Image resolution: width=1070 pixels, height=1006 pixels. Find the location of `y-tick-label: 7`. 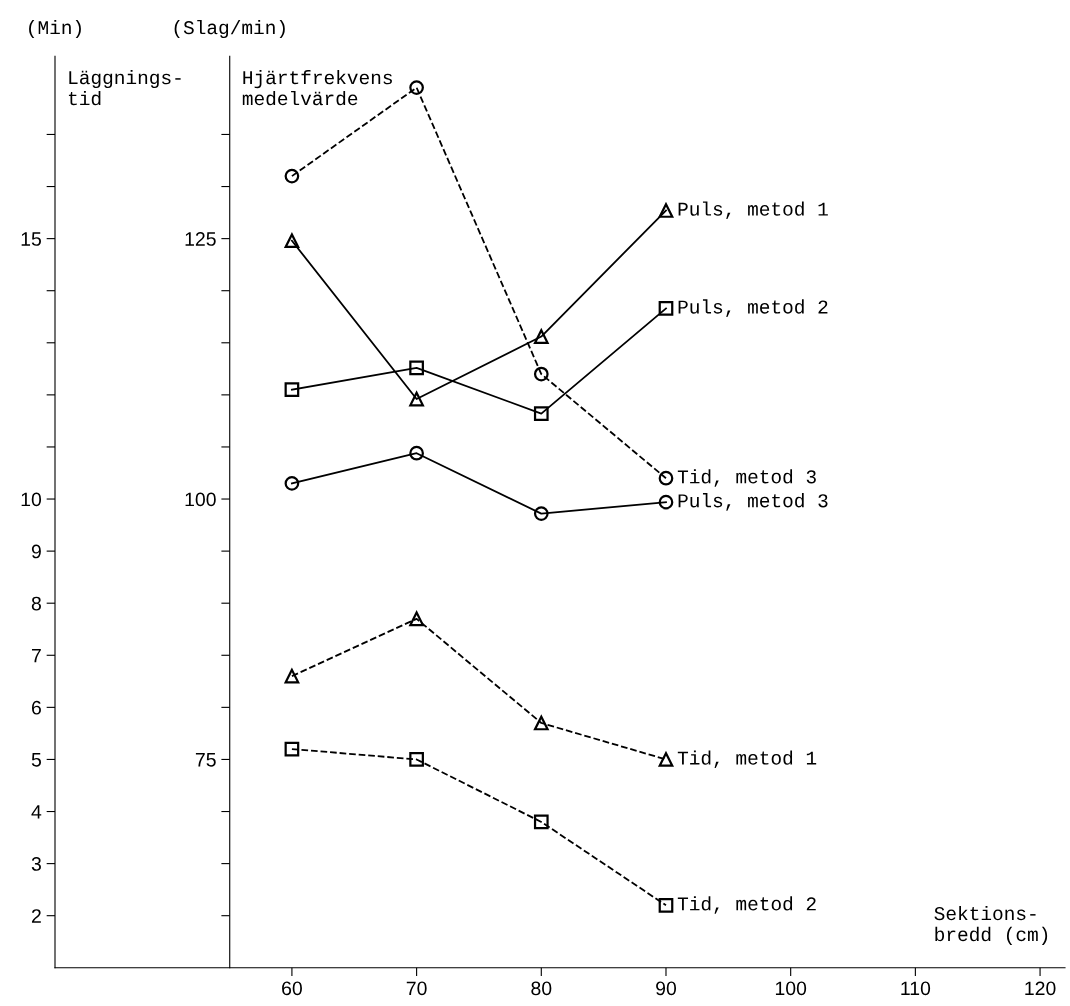

y-tick-label: 7 is located at coordinates (36, 655).